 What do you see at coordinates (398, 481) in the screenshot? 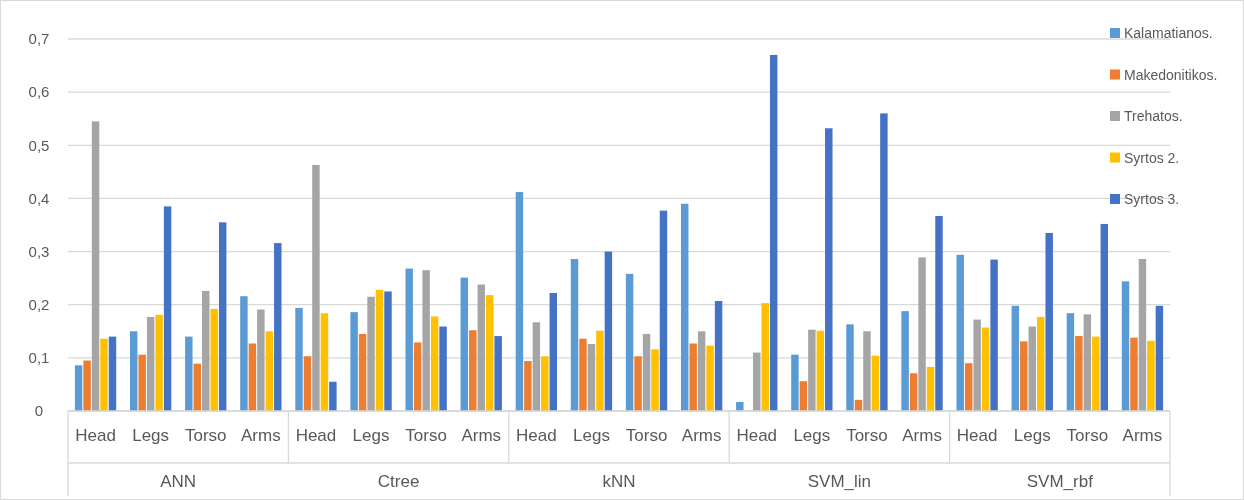
I see `text: Ctree` at bounding box center [398, 481].